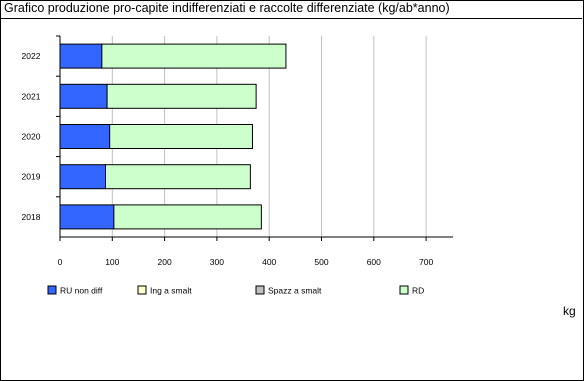  What do you see at coordinates (60, 262) in the screenshot?
I see `x-tick-label: 0` at bounding box center [60, 262].